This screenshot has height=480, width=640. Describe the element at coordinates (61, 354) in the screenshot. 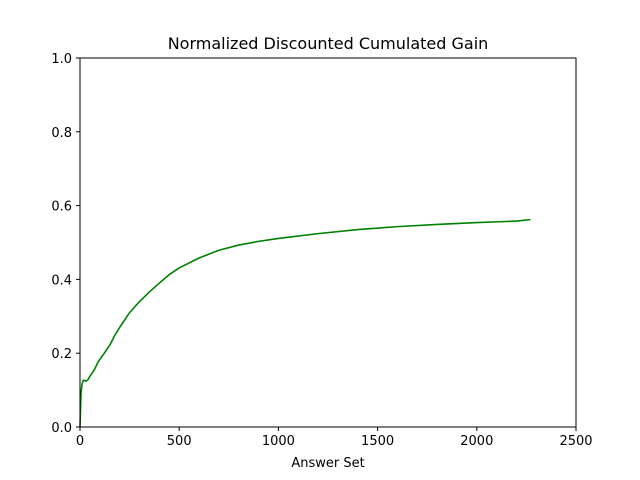

I see `y-tick-label: 0.2` at that location.